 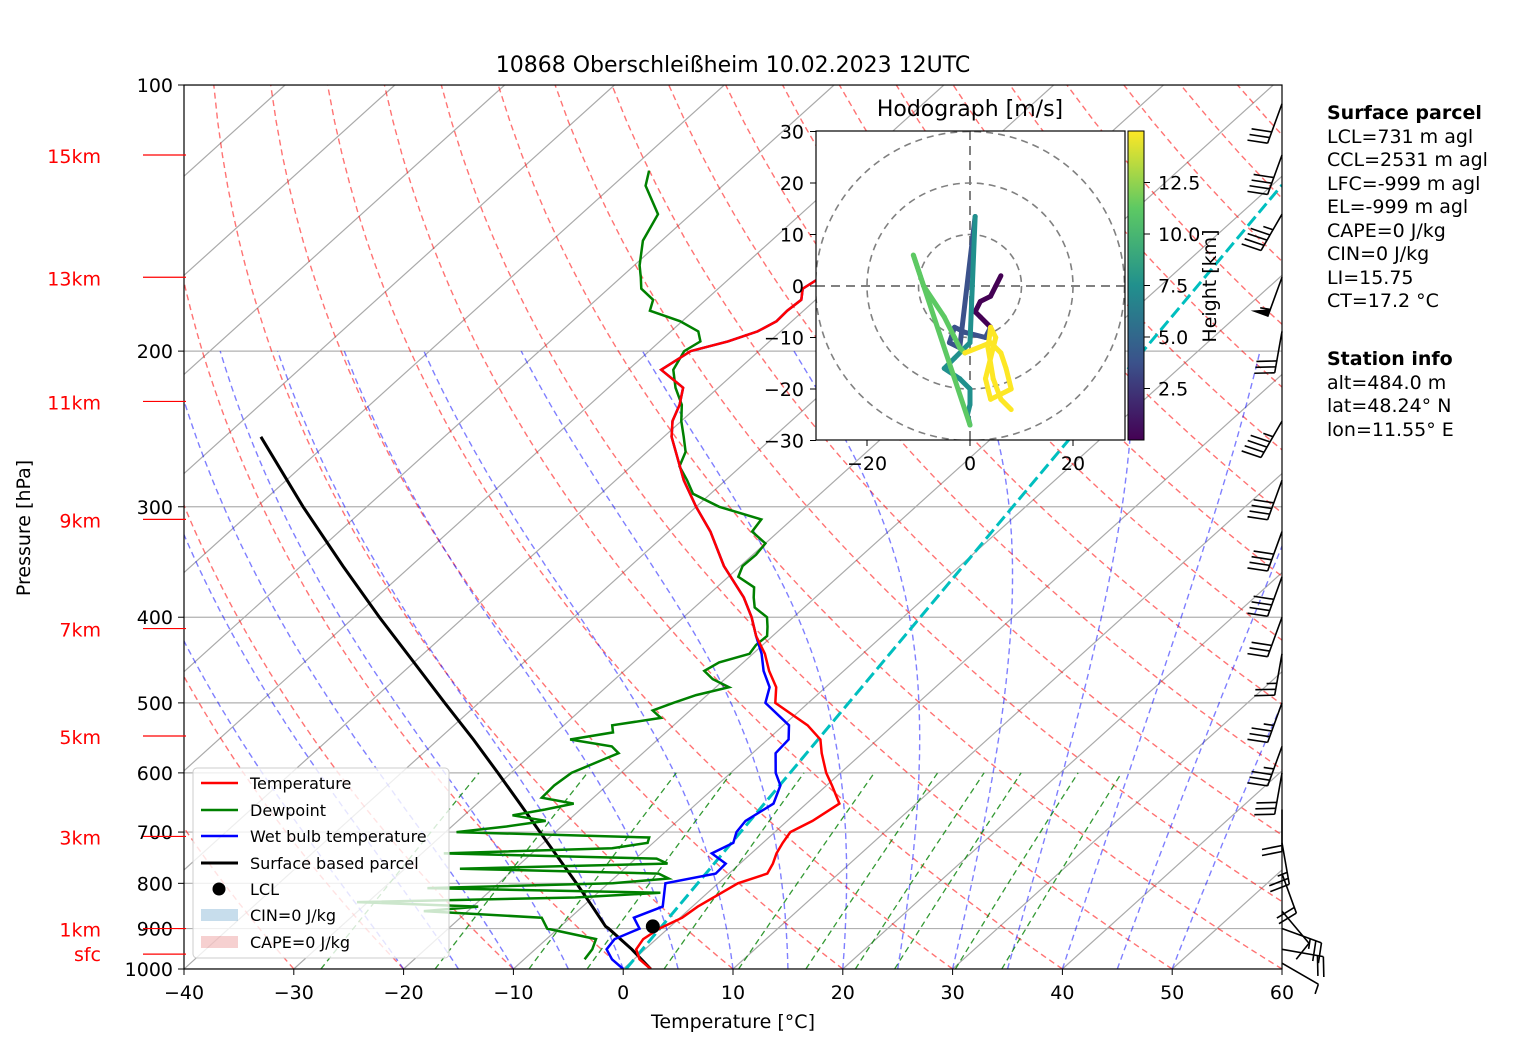 What do you see at coordinates (404, 993) in the screenshot?
I see `x-tick-label: −20` at bounding box center [404, 993].